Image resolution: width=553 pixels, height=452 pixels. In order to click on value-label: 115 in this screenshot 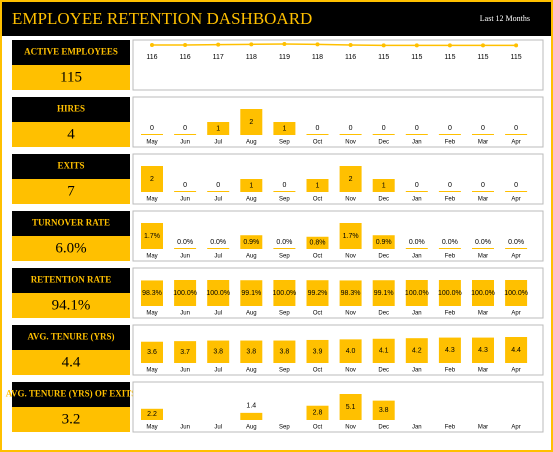, I will do `click(383, 57)`.